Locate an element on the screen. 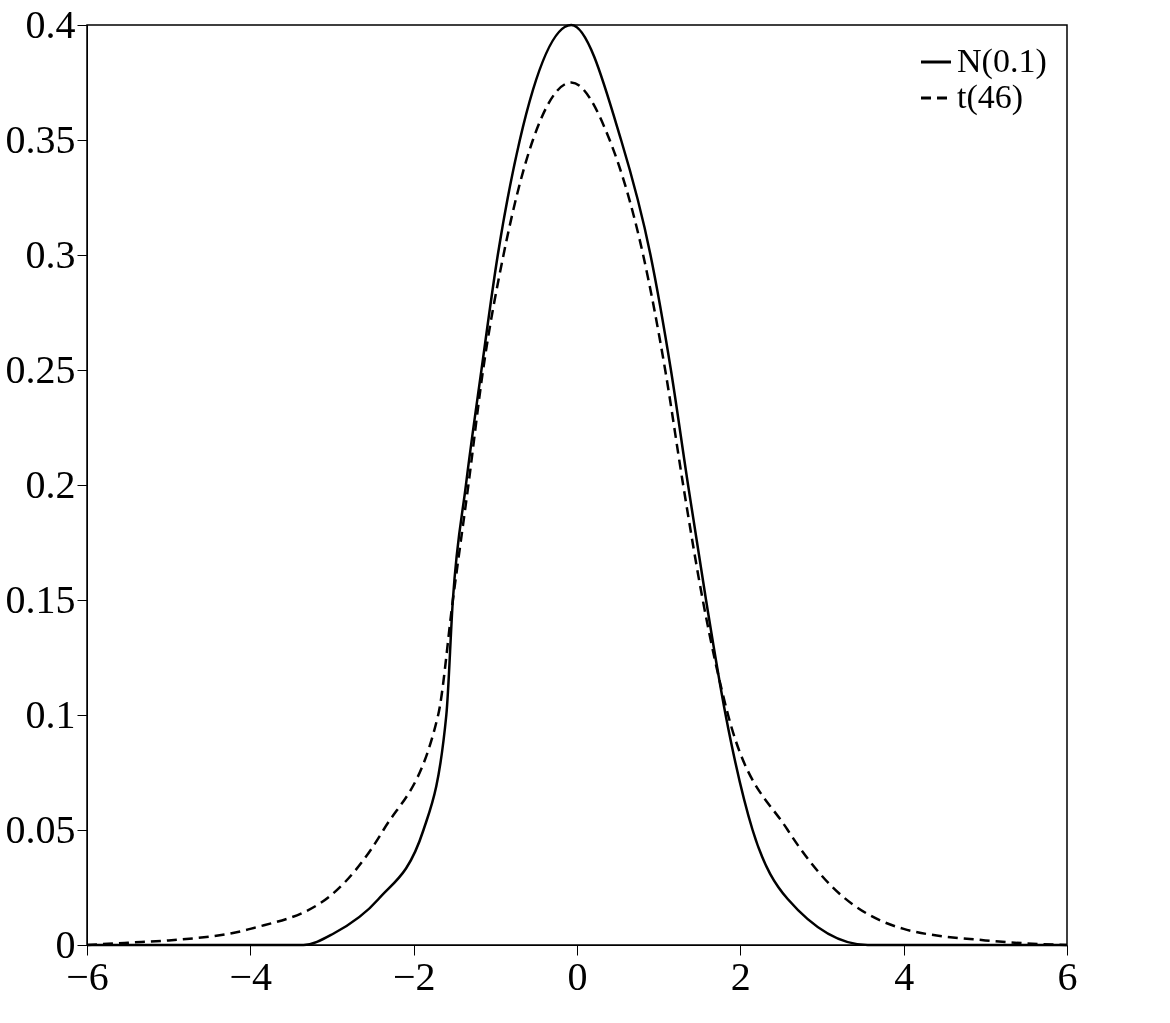 The image size is (1170, 1023). y-tick-label: 0.15 is located at coordinates (40, 599).